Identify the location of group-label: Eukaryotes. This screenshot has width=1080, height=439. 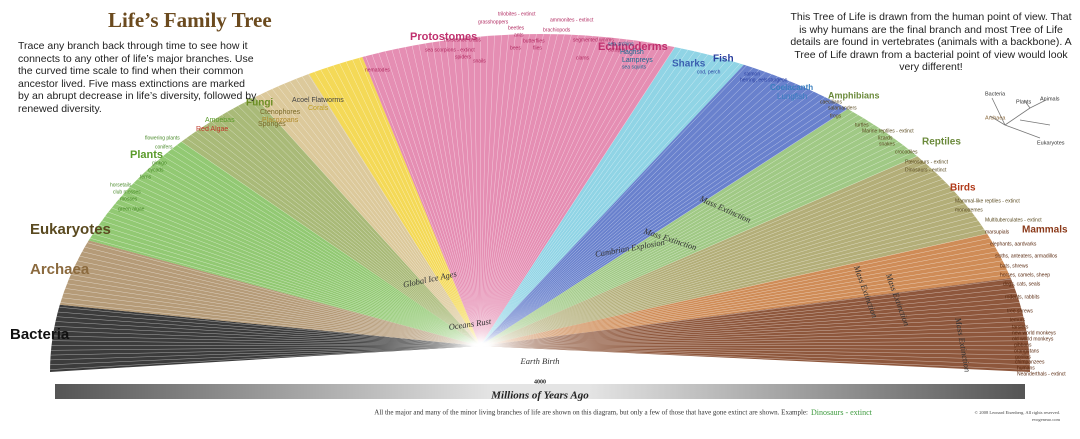
(70, 229).